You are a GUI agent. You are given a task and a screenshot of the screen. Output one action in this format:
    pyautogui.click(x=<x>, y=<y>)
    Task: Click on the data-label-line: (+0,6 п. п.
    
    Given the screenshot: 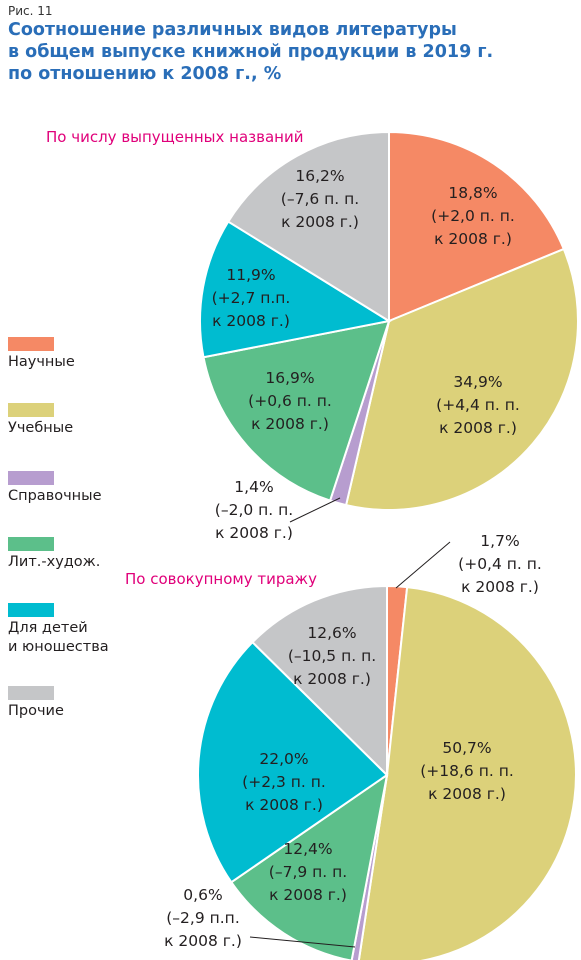 What is the action you would take?
    pyautogui.click(x=290, y=401)
    